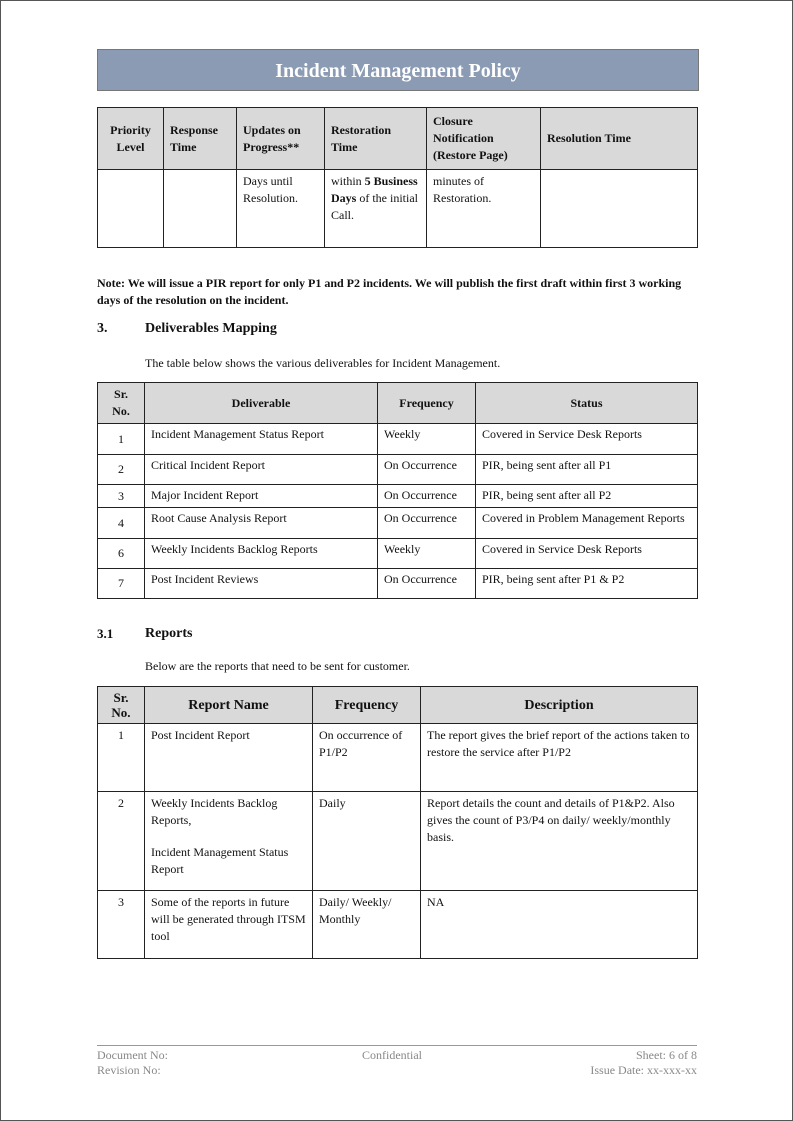 Image resolution: width=793 pixels, height=1121 pixels. What do you see at coordinates (261, 496) in the screenshot?
I see `deliverable-cell: Major Incident Report` at bounding box center [261, 496].